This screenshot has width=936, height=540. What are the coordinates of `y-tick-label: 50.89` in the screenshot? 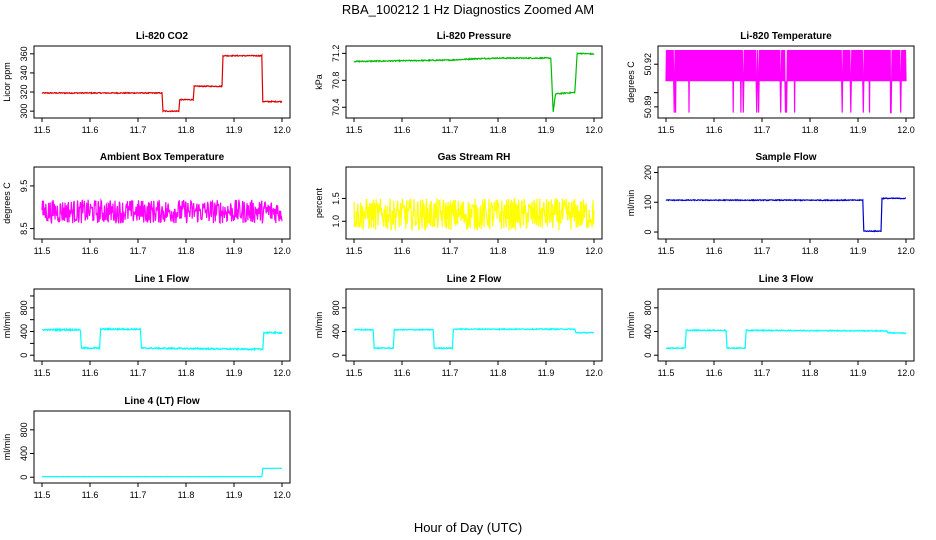 It's located at (648, 107).